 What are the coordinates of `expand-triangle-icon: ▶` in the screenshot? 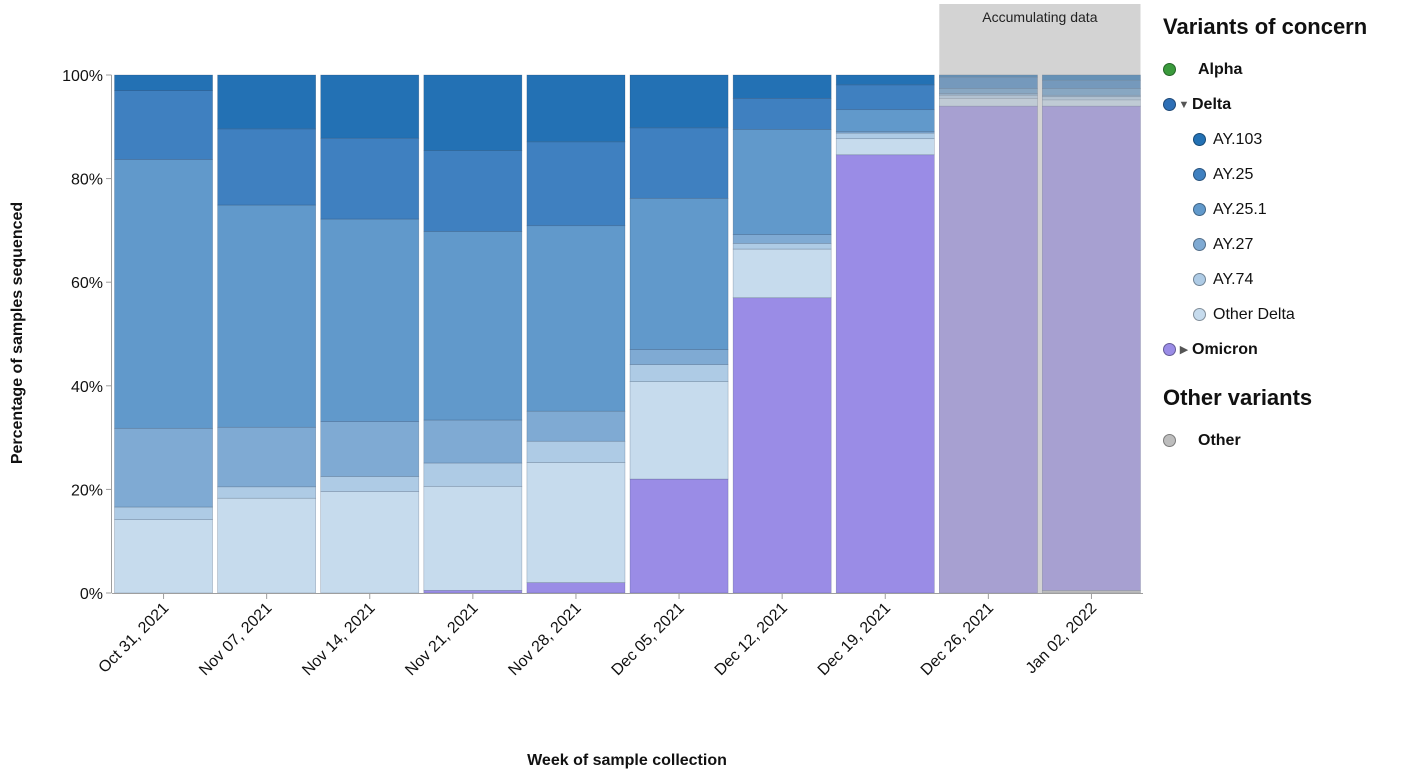 It's located at (1184, 350).